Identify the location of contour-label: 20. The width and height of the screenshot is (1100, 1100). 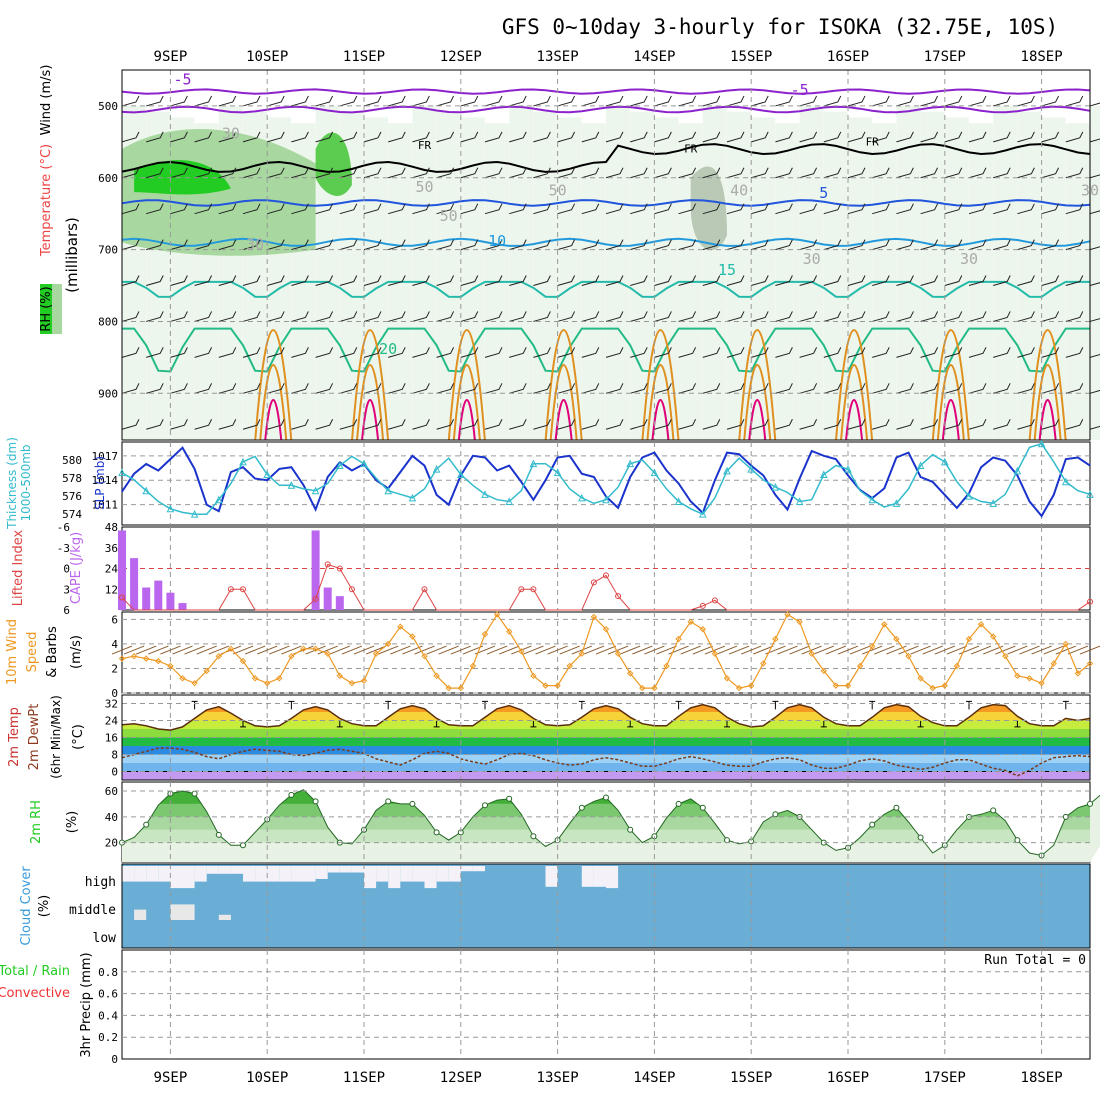
(388, 349).